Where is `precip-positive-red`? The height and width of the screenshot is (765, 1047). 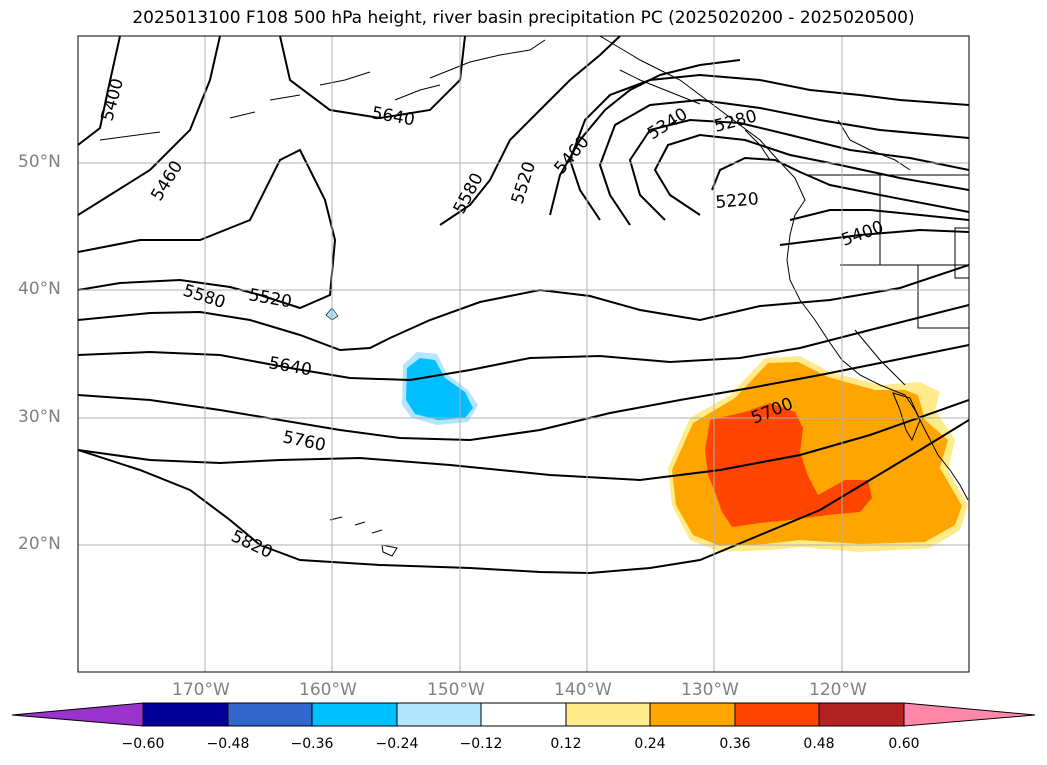 precip-positive-red is located at coordinates (788, 465).